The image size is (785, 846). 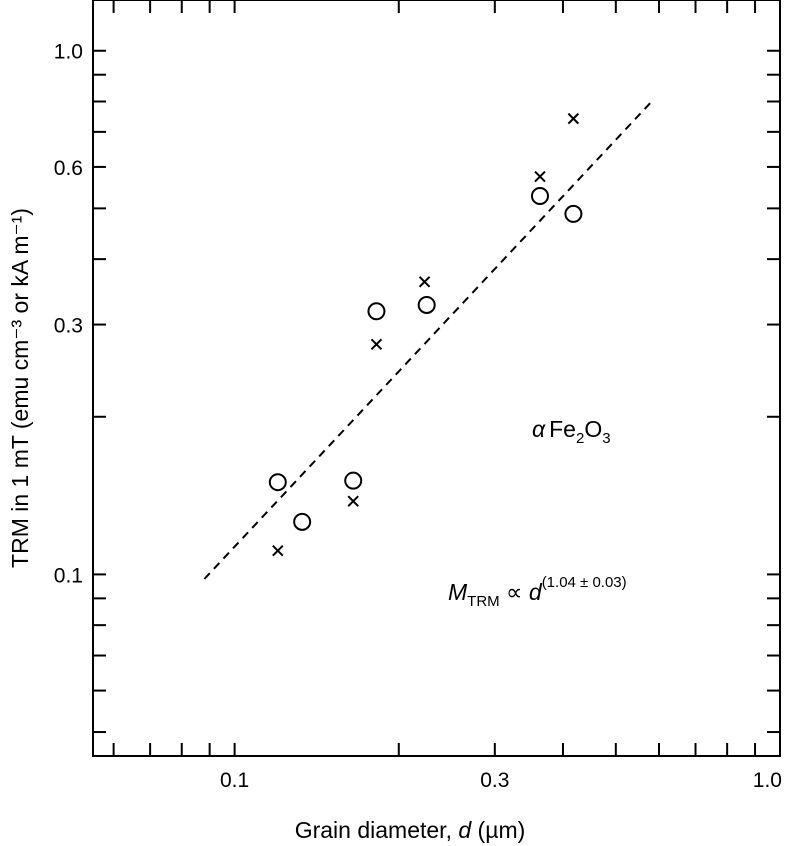 What do you see at coordinates (68, 326) in the screenshot?
I see `y-tick-label: 0.3` at bounding box center [68, 326].